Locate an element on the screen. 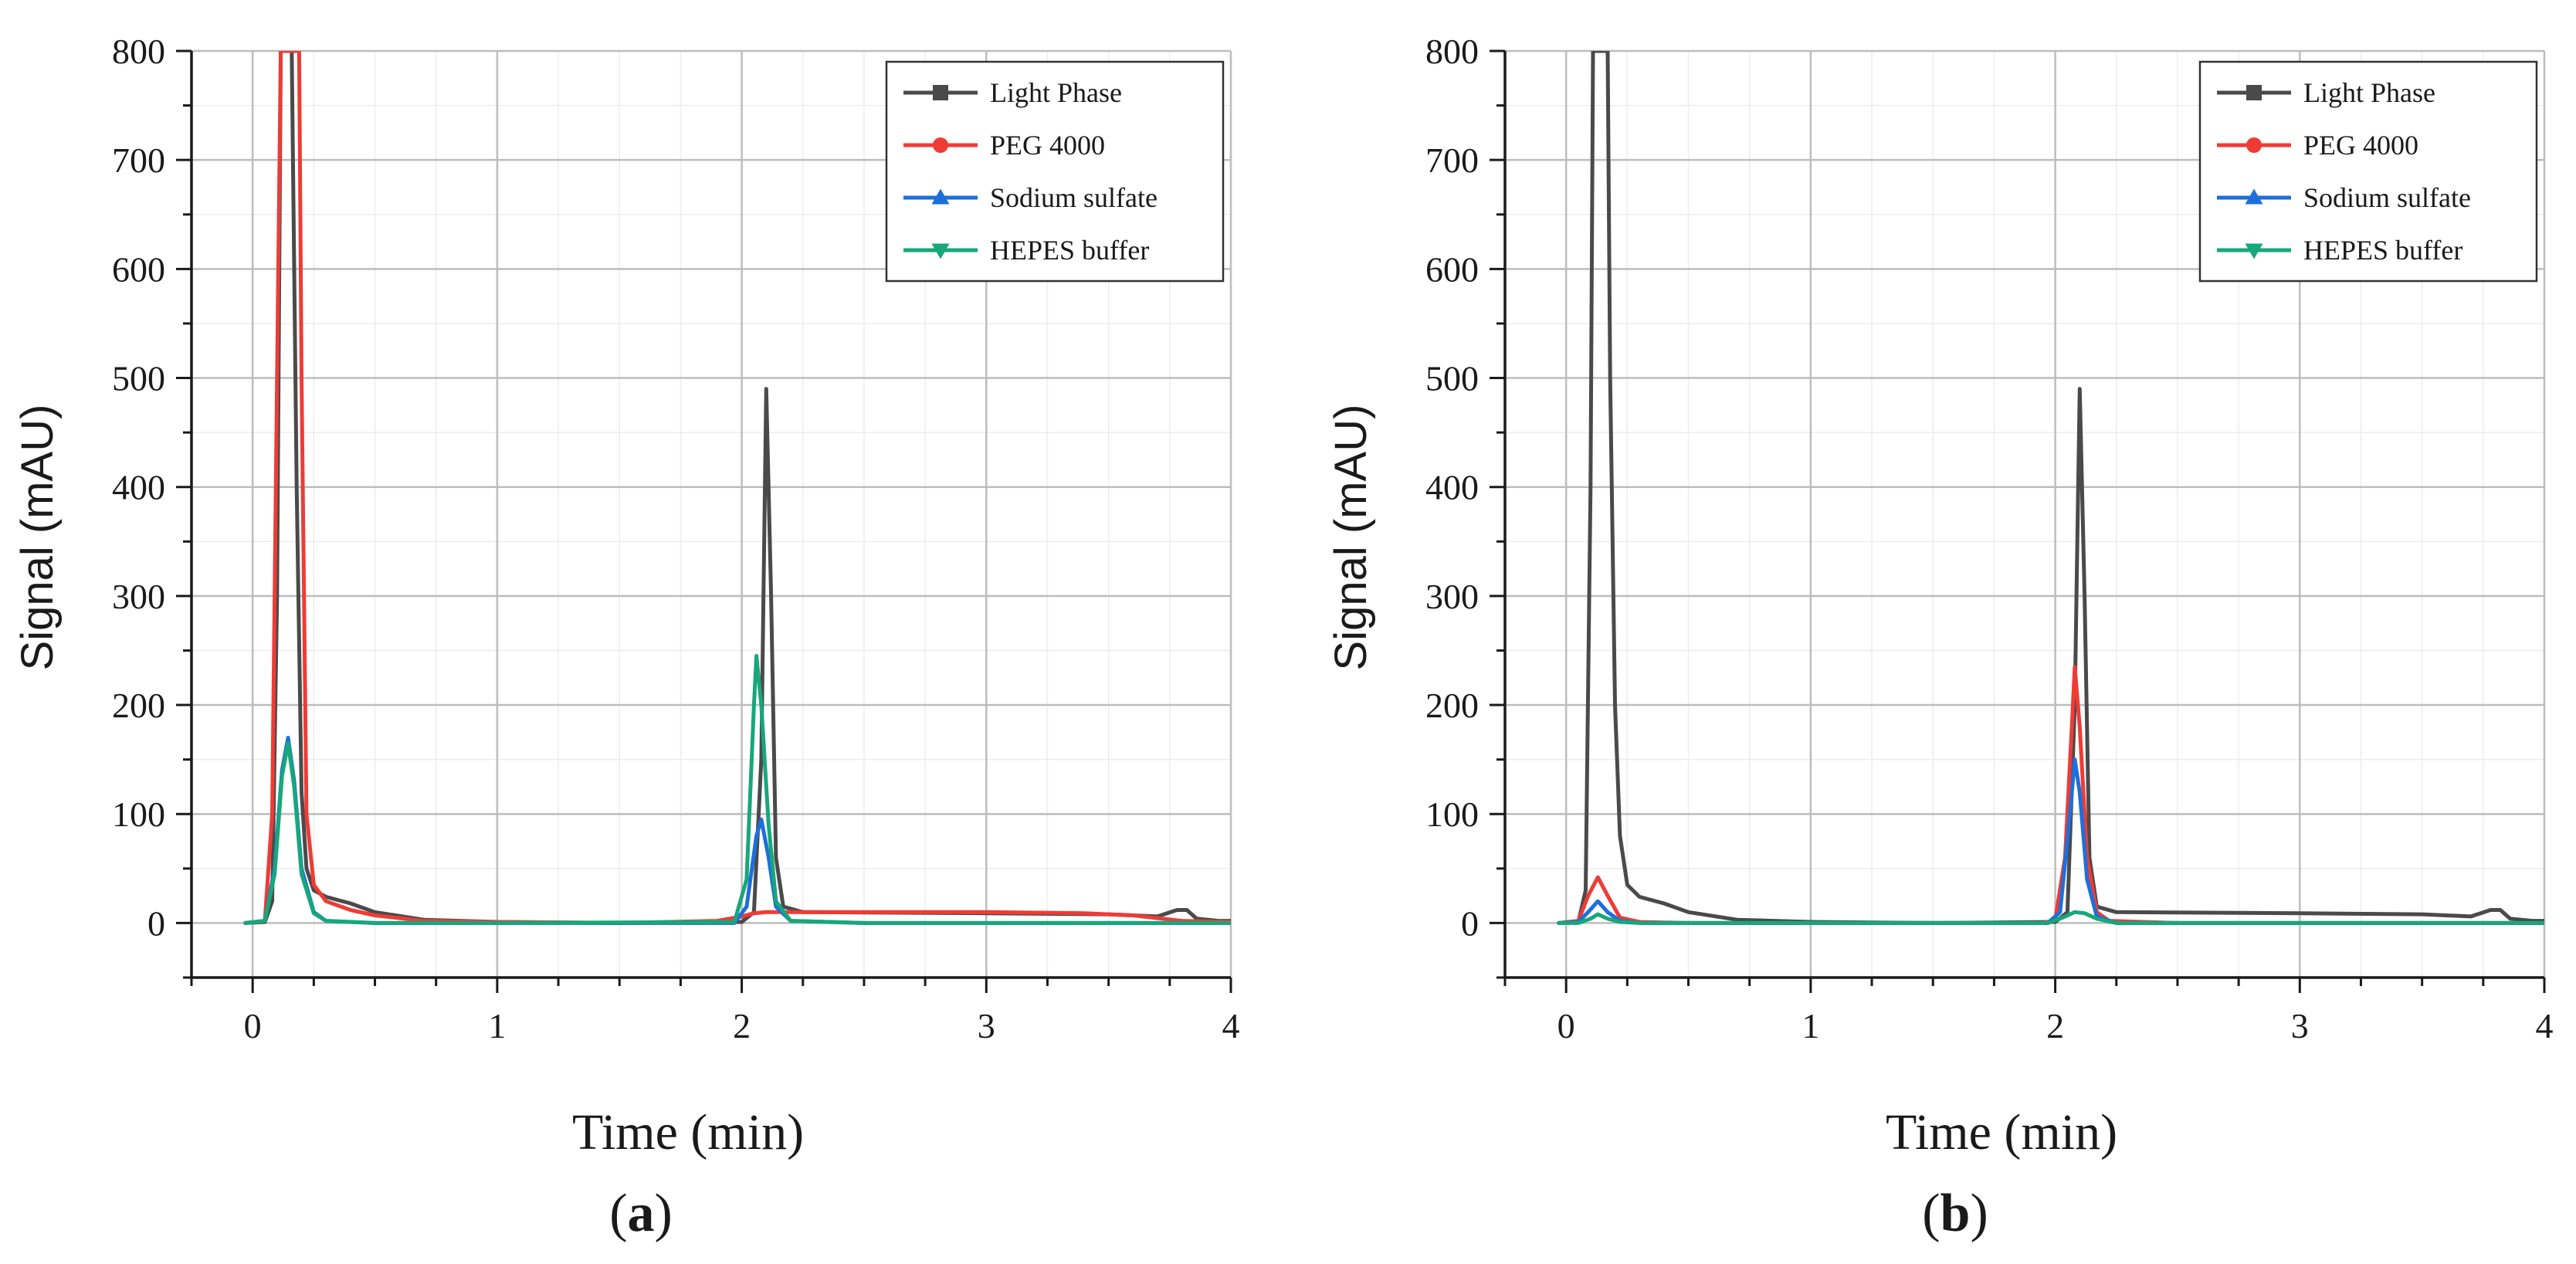  panel-label: (b) is located at coordinates (1955, 1213).